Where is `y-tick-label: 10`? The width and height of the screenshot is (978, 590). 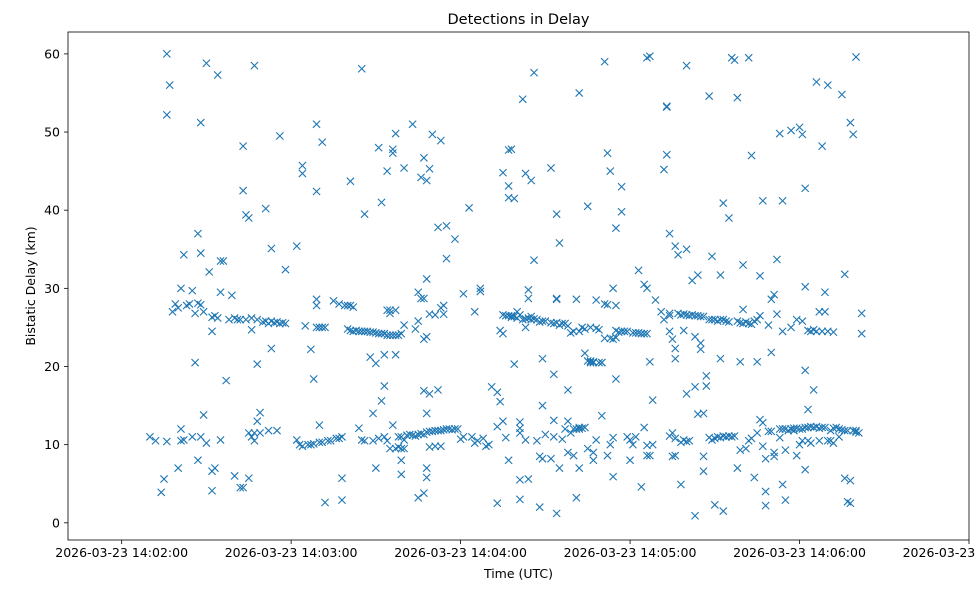
y-tick-label: 10 is located at coordinates (52, 444).